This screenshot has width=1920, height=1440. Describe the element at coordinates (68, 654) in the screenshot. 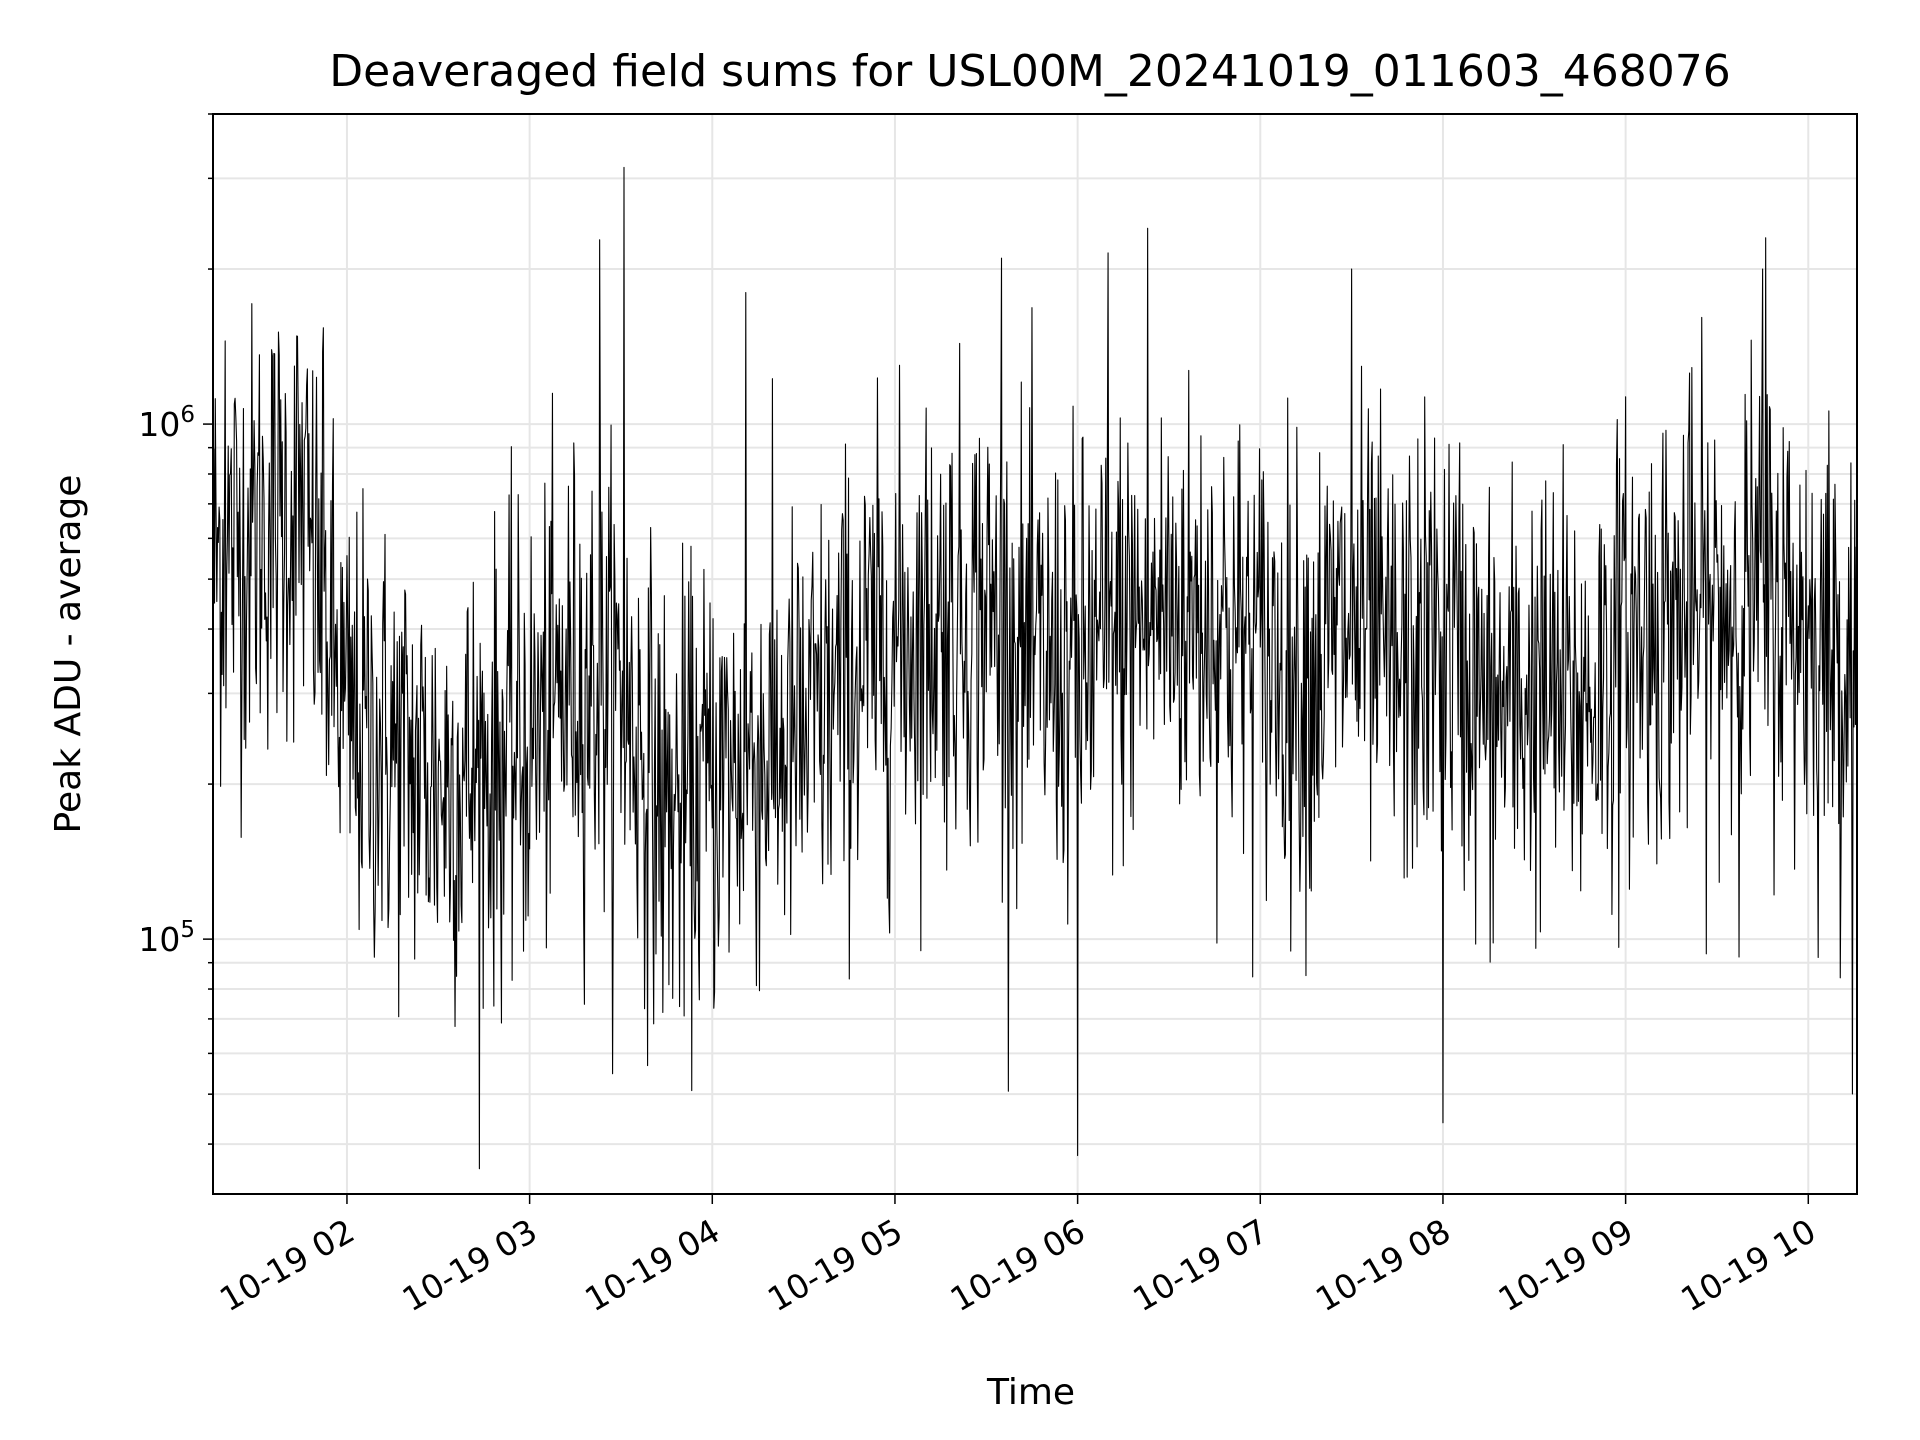

I see `y-axis-title: Peak ADU - average` at that location.